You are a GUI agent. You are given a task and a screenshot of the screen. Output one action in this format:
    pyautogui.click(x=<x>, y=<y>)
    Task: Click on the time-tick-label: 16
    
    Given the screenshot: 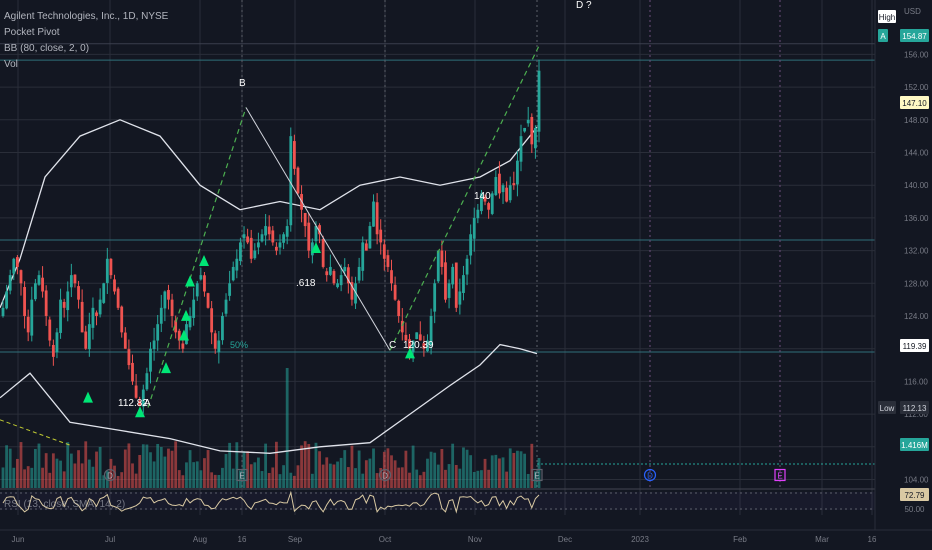 What is the action you would take?
    pyautogui.click(x=242, y=539)
    